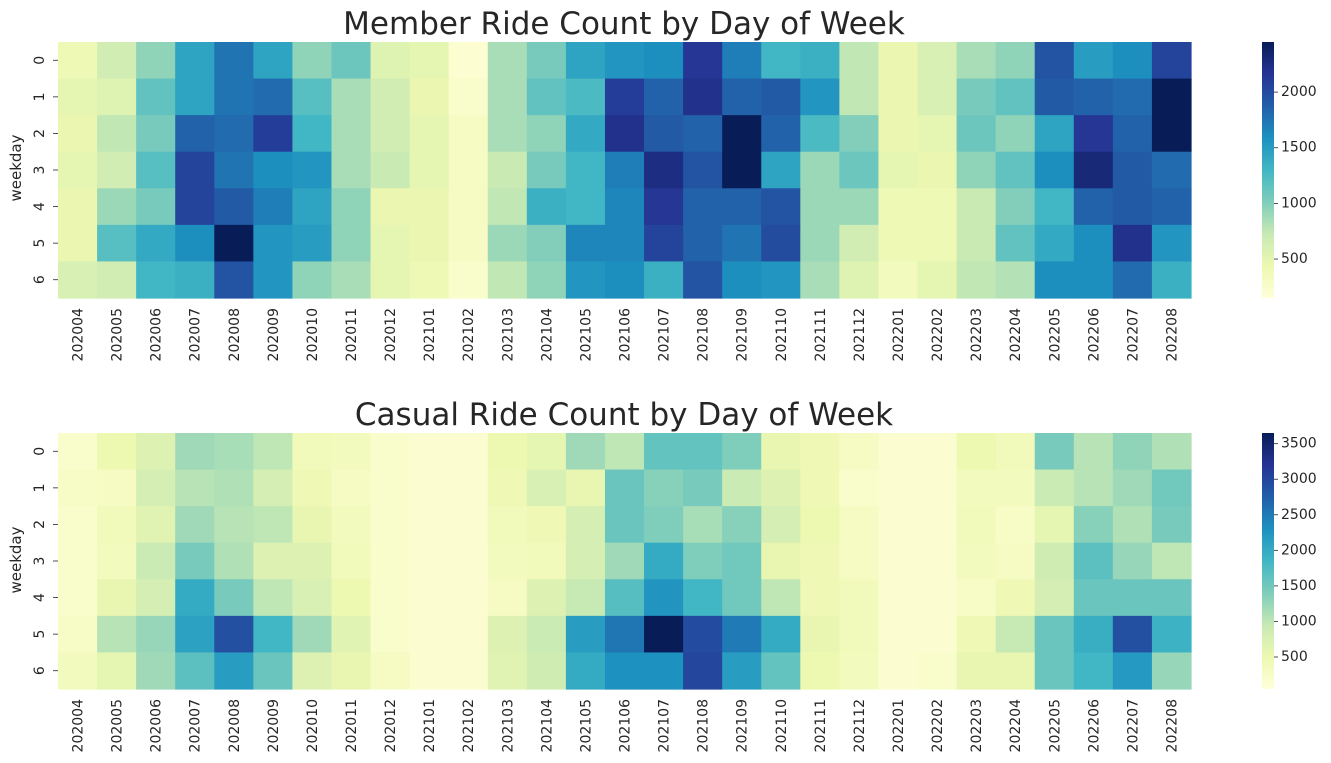 The image size is (1331, 763). What do you see at coordinates (547, 335) in the screenshot?
I see `member-x-tick-label: 202104` at bounding box center [547, 335].